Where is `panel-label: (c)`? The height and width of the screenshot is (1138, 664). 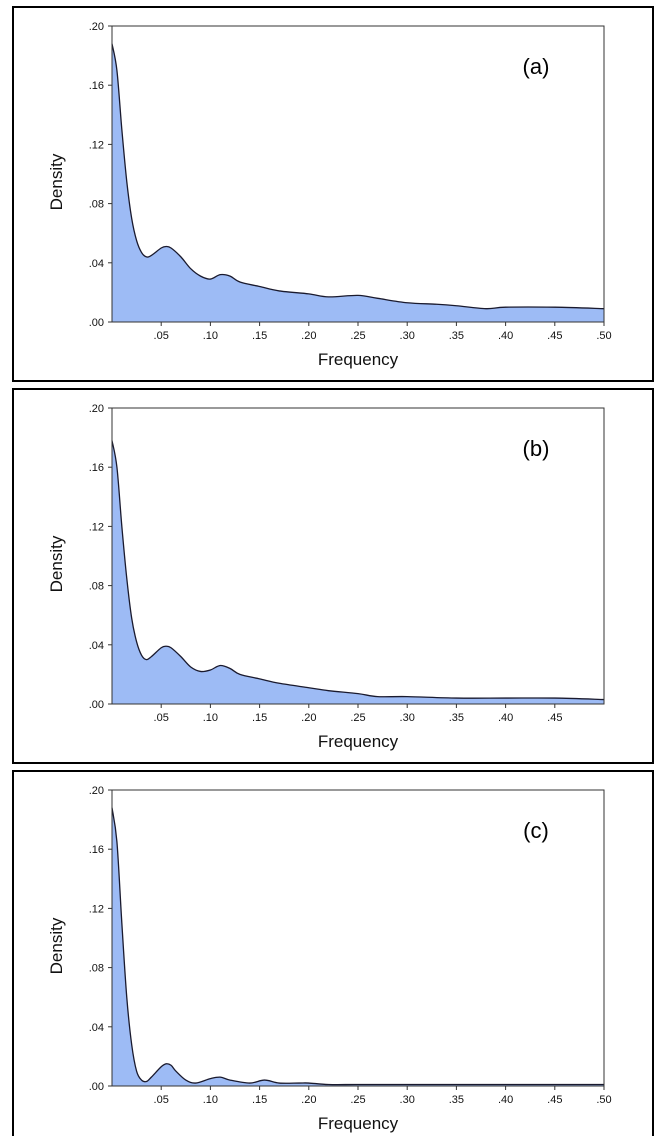 panel-label: (c) is located at coordinates (536, 830).